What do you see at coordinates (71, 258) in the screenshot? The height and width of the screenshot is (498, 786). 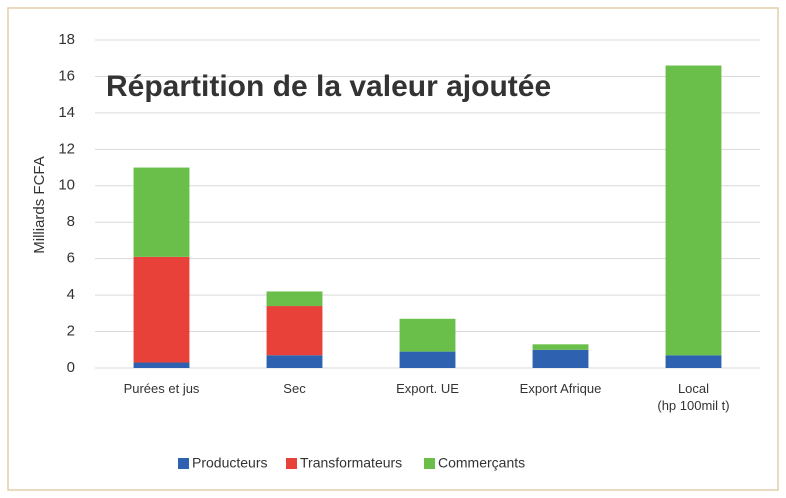 I see `y-tick-label: 6` at bounding box center [71, 258].